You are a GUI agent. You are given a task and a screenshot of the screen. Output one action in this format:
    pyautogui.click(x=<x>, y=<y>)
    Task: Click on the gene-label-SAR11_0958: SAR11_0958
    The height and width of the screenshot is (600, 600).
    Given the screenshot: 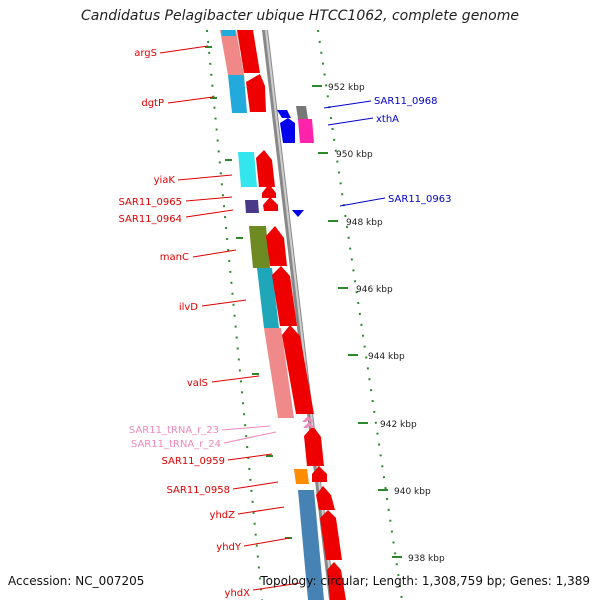 What is the action you would take?
    pyautogui.click(x=199, y=490)
    